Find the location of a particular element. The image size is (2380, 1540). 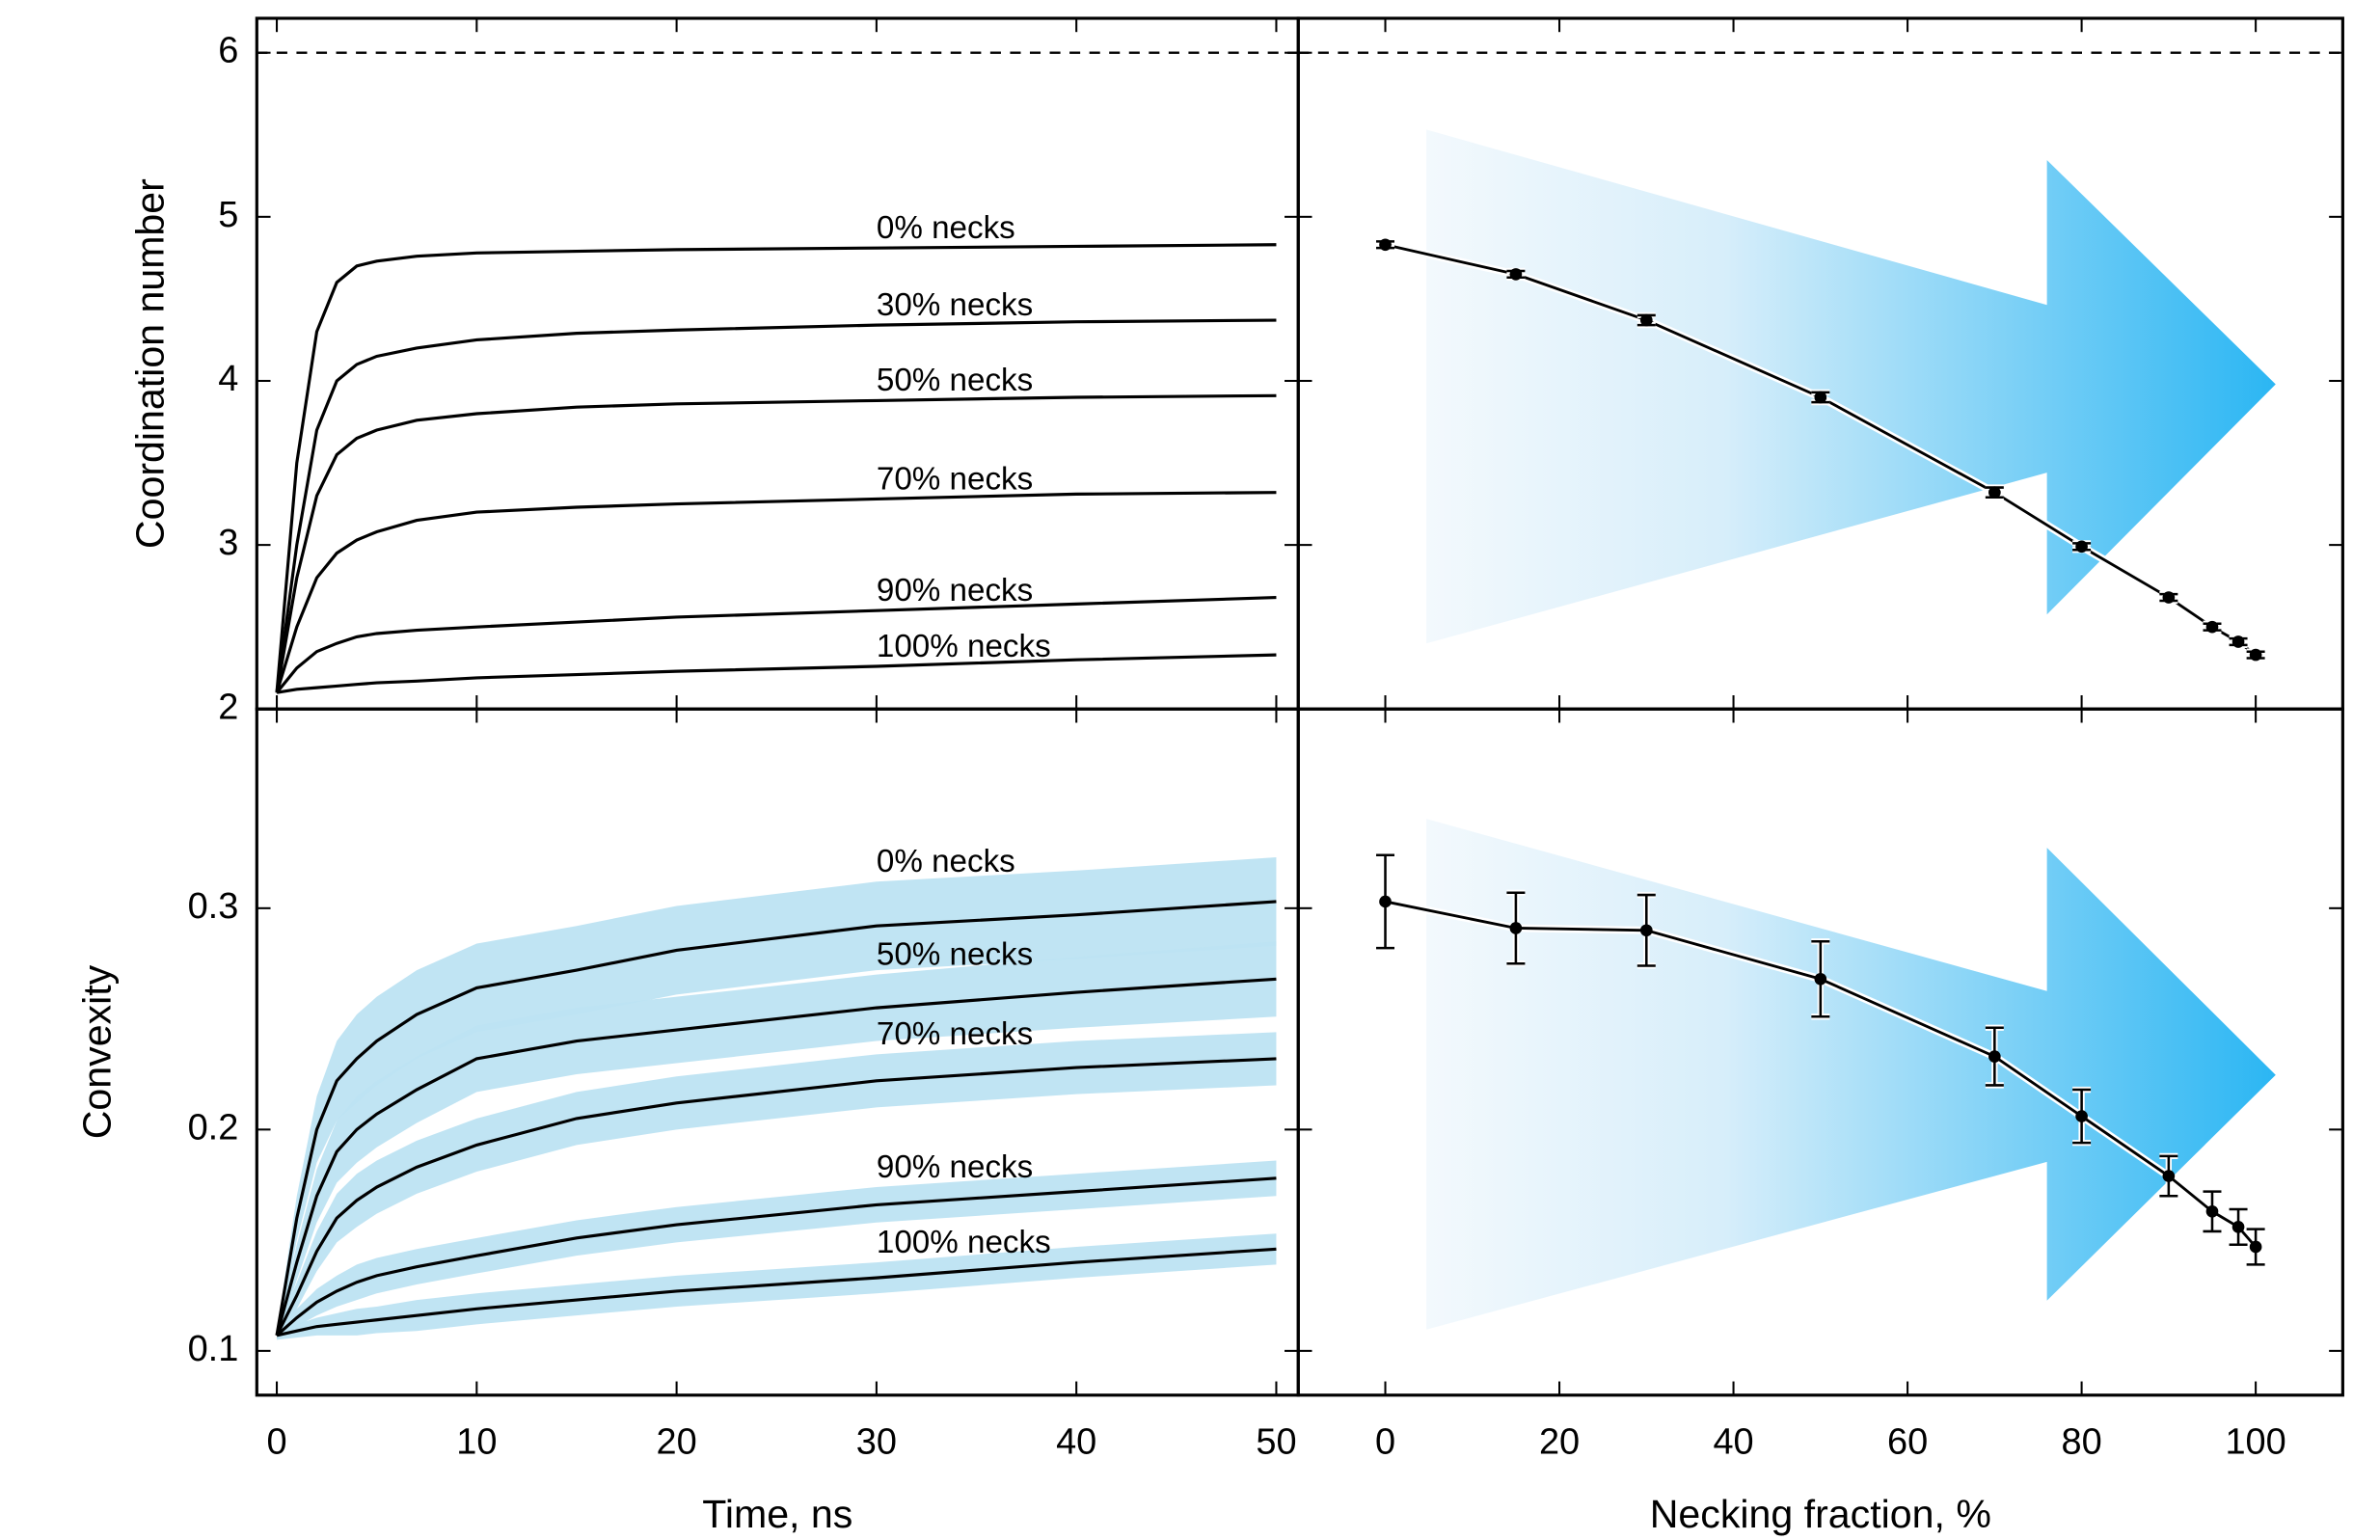

y-tick-label: 4 is located at coordinates (228, 379).